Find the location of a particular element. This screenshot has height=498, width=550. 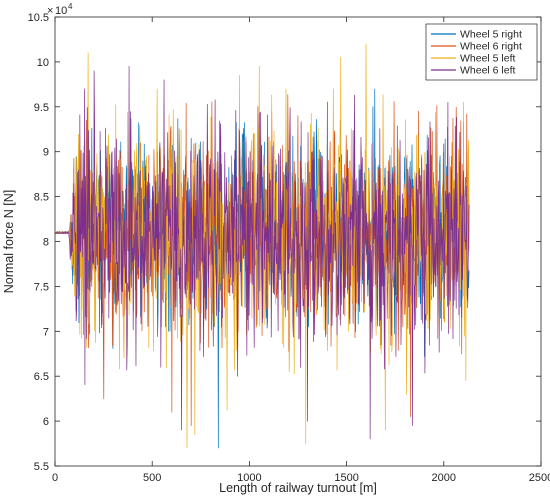

y-tick-label: 9 is located at coordinates (46, 153).